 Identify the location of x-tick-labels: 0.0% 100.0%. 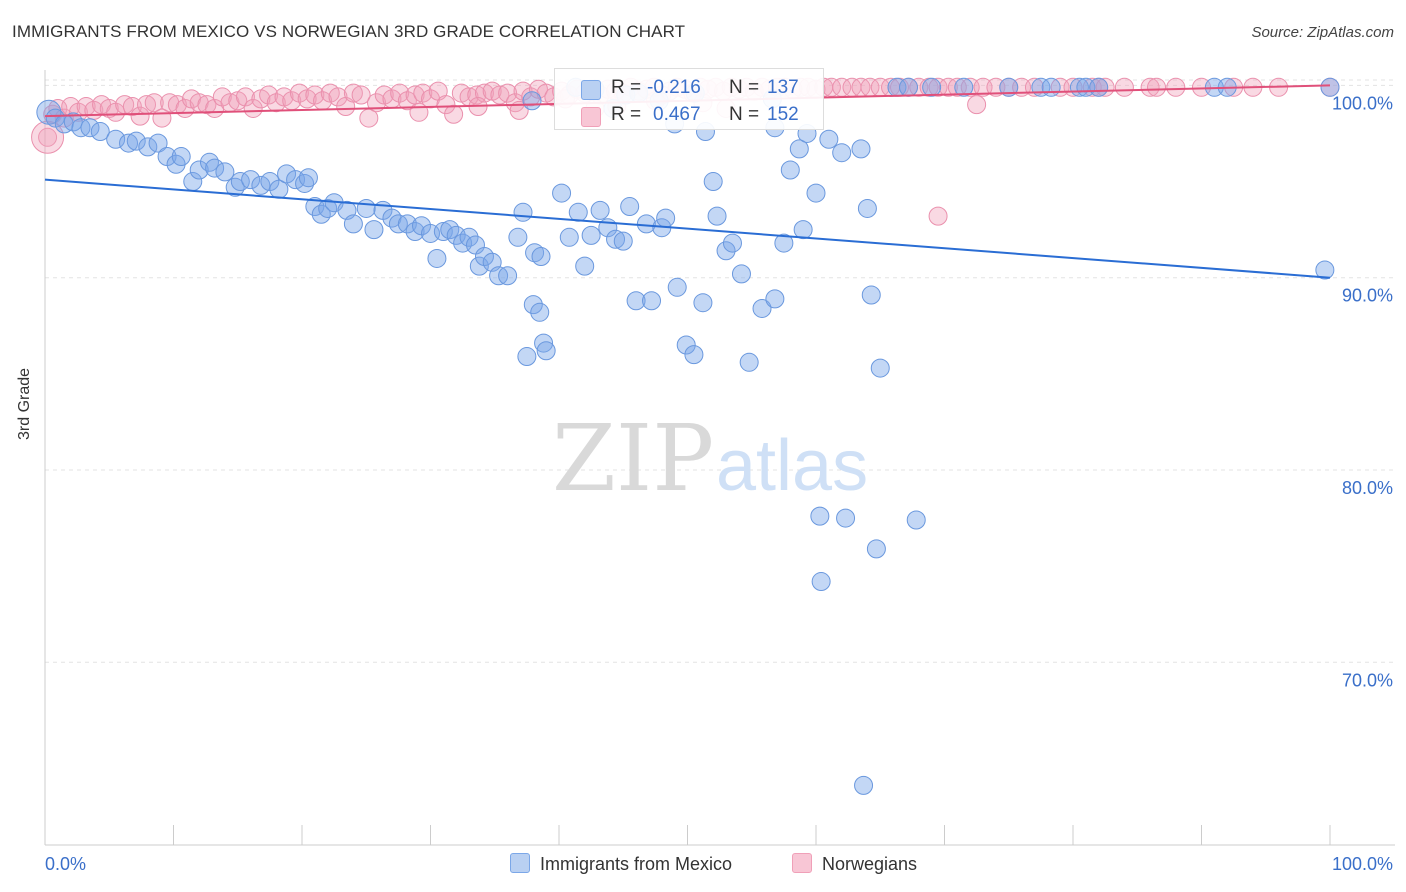
(719, 864).